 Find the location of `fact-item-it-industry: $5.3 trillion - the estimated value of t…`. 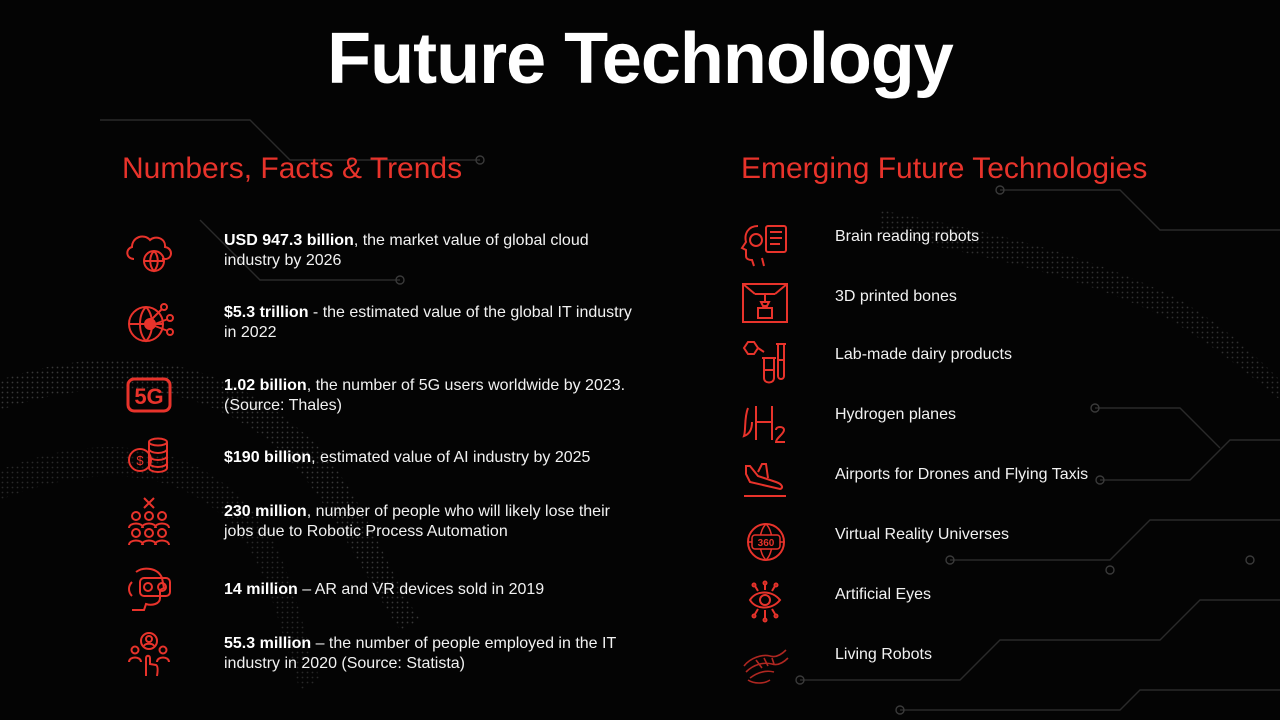

fact-item-it-industry: $5.3 trillion - the estimated value of t… is located at coordinates (382, 323).